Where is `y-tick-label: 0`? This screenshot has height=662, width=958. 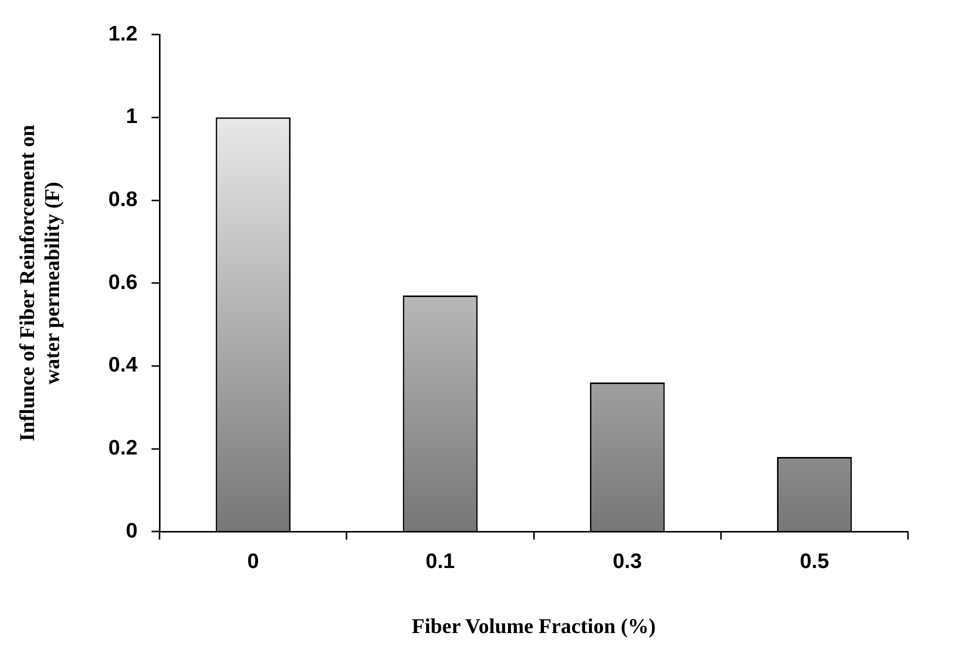 y-tick-label: 0 is located at coordinates (132, 530).